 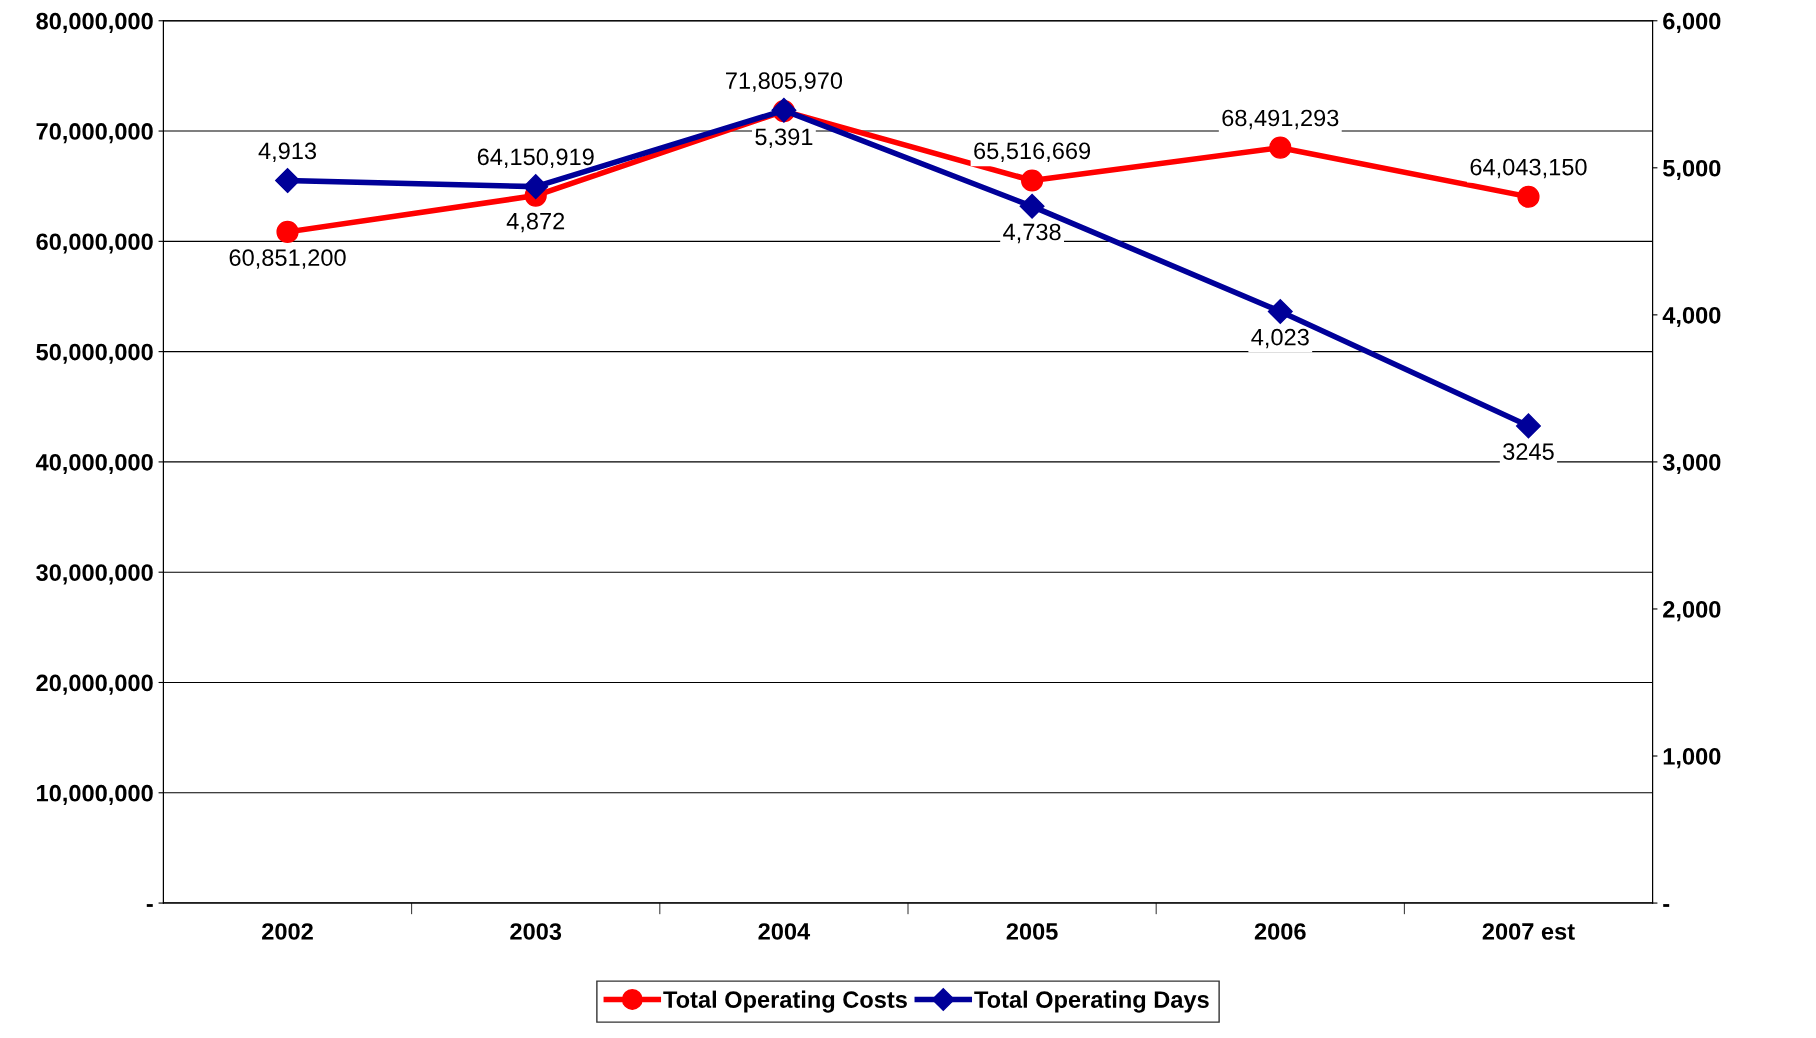 I want to click on data-label: 4,023, so click(x=1280, y=338).